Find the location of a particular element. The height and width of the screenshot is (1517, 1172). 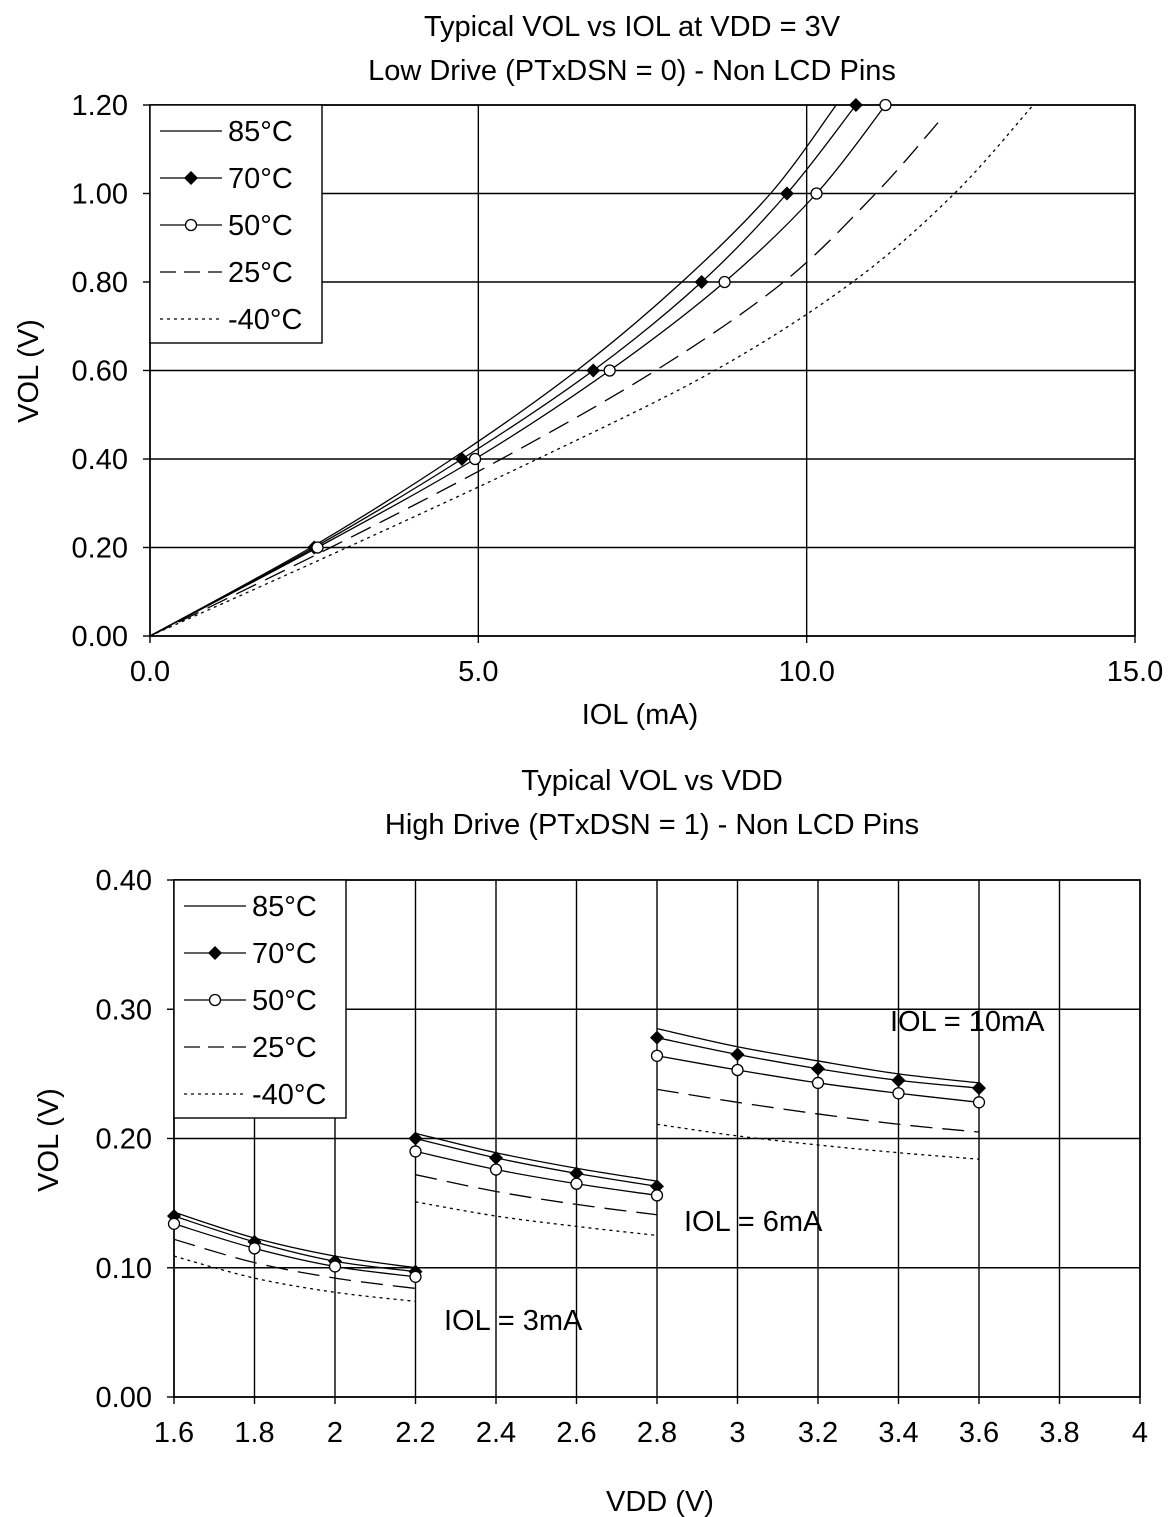

x-tick-label: 2.2 is located at coordinates (415, 1433).